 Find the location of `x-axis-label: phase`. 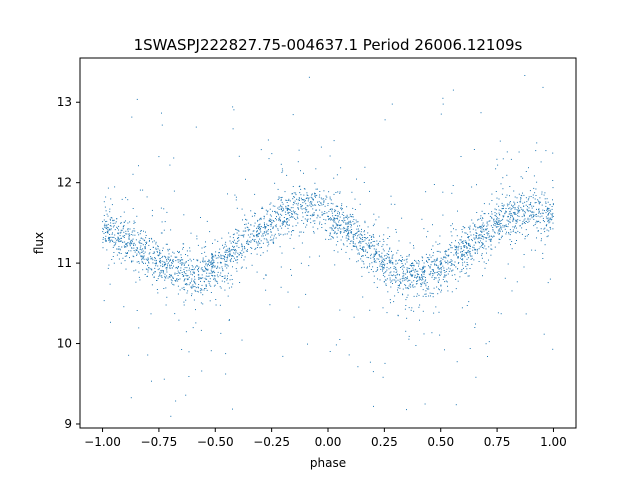

x-axis-label: phase is located at coordinates (328, 463).